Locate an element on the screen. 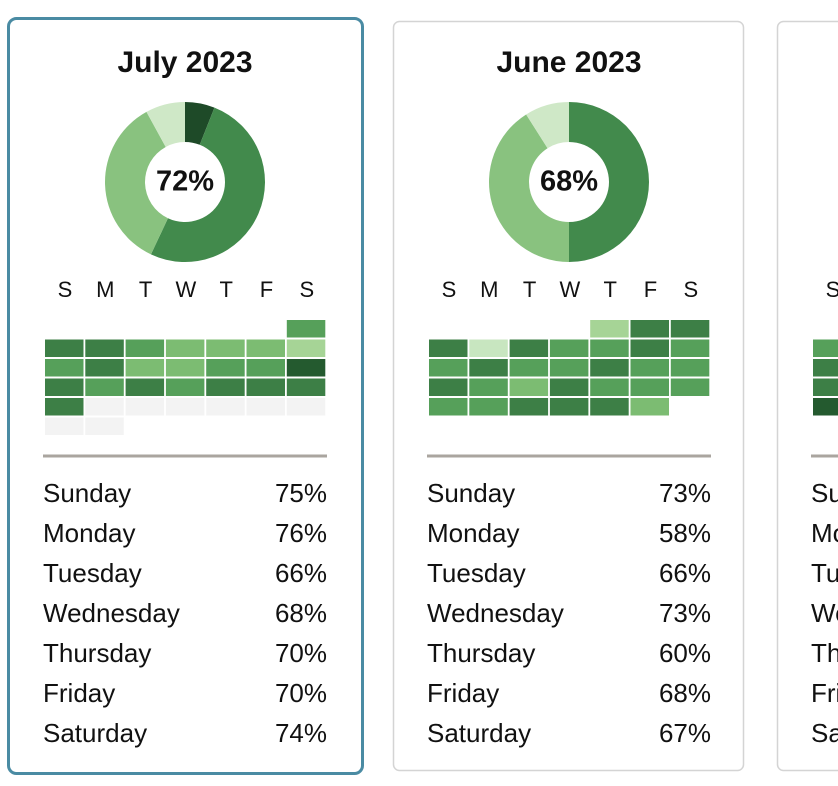  weekday-letter: W is located at coordinates (570, 289).